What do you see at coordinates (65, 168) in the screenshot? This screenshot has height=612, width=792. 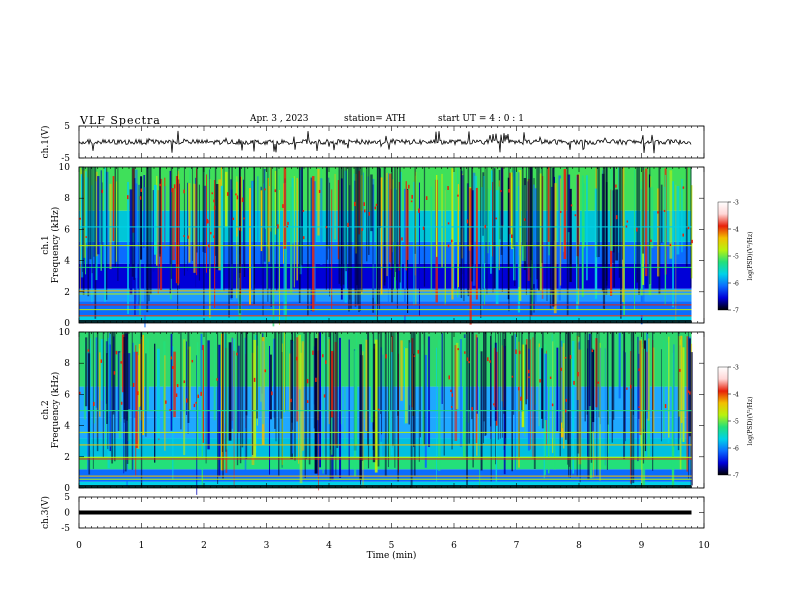 I see `y-tick-label: 10` at bounding box center [65, 168].